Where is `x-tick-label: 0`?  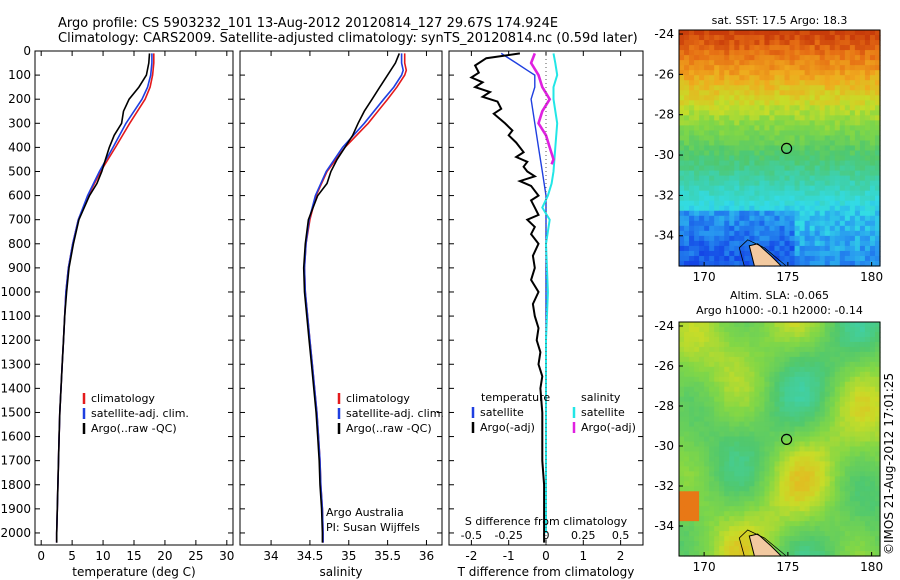 x-tick-label: 0 is located at coordinates (41, 556).